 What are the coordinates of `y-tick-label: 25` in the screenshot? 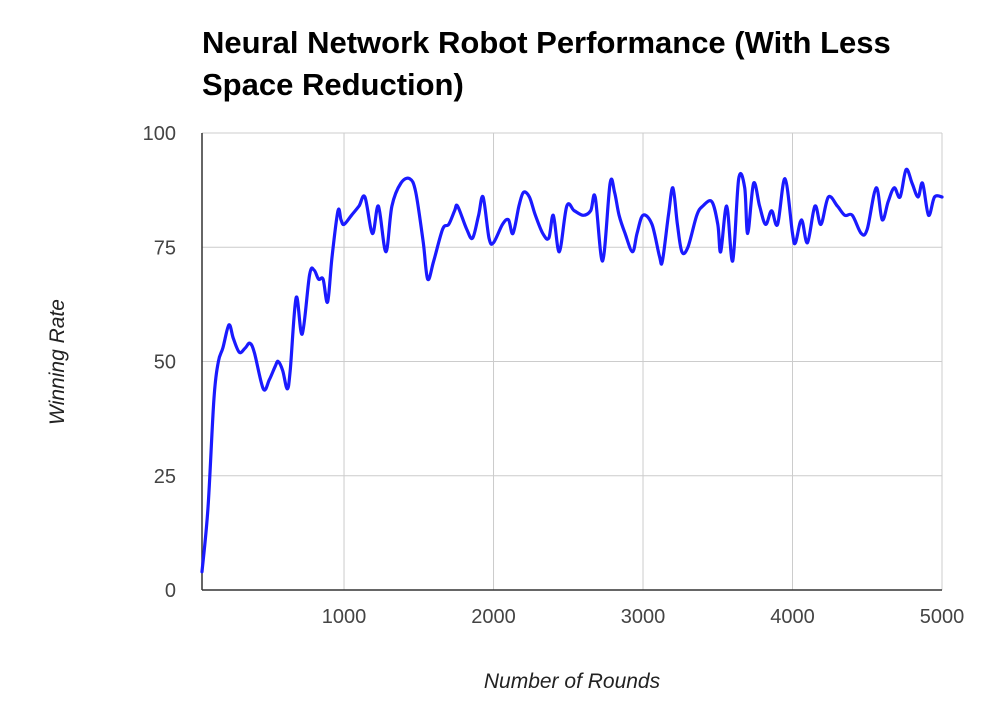 It's located at (165, 477).